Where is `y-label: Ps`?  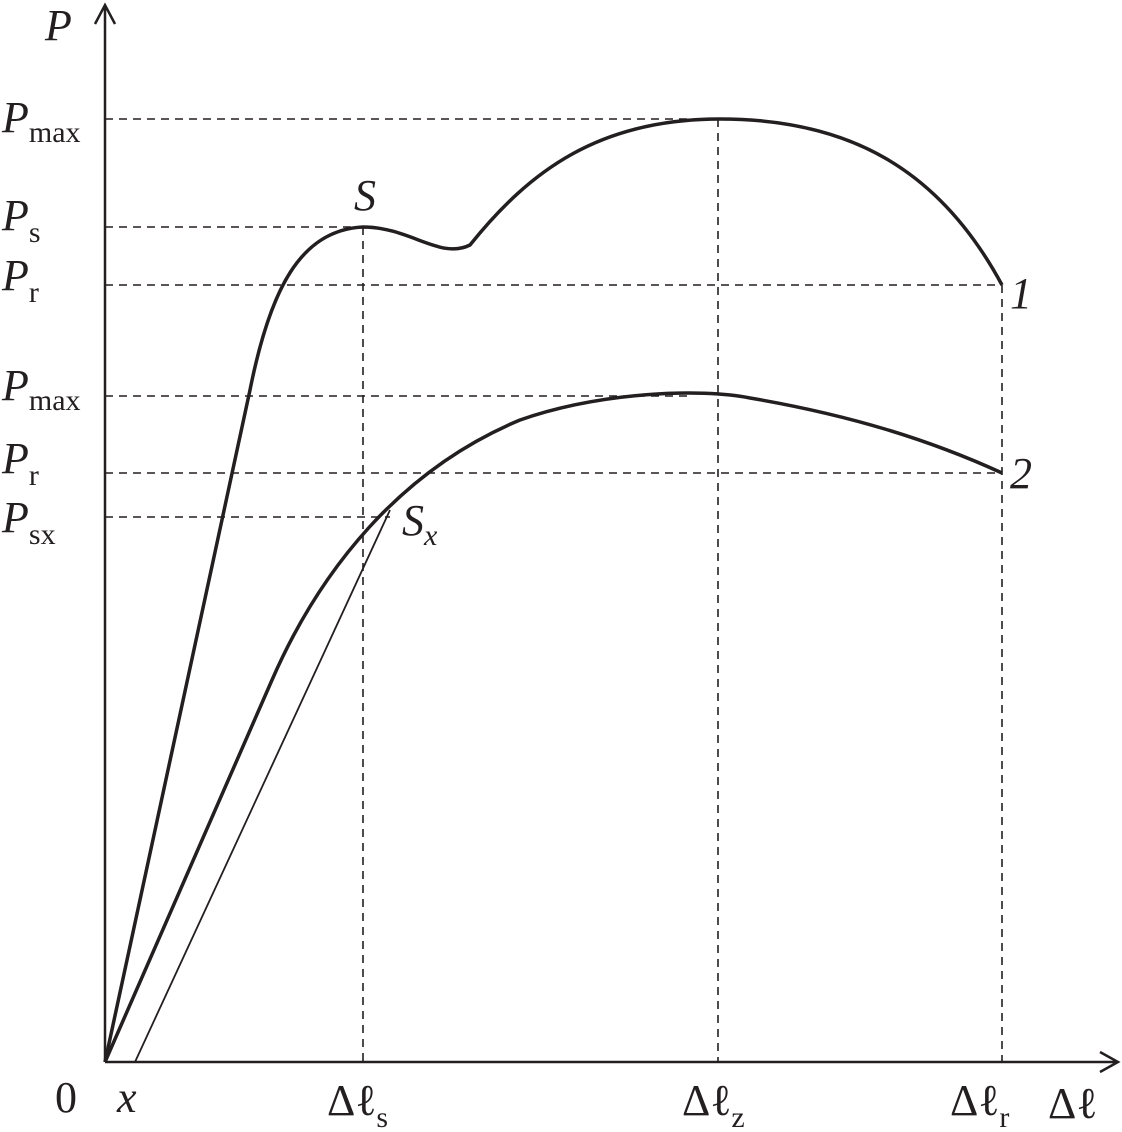 y-label: Ps is located at coordinates (21, 220).